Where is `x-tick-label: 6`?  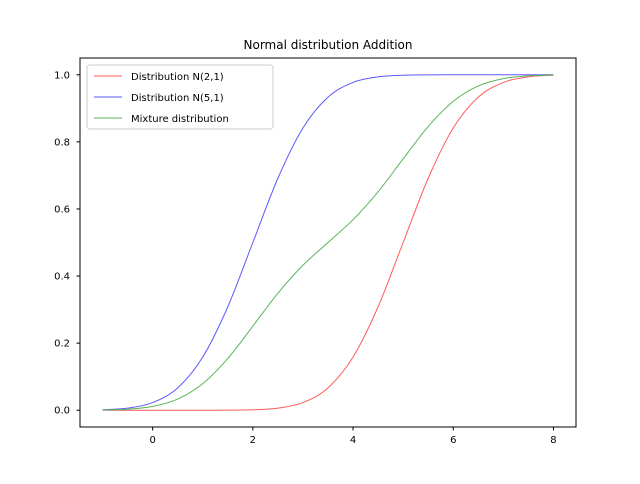
x-tick-label: 6 is located at coordinates (453, 440).